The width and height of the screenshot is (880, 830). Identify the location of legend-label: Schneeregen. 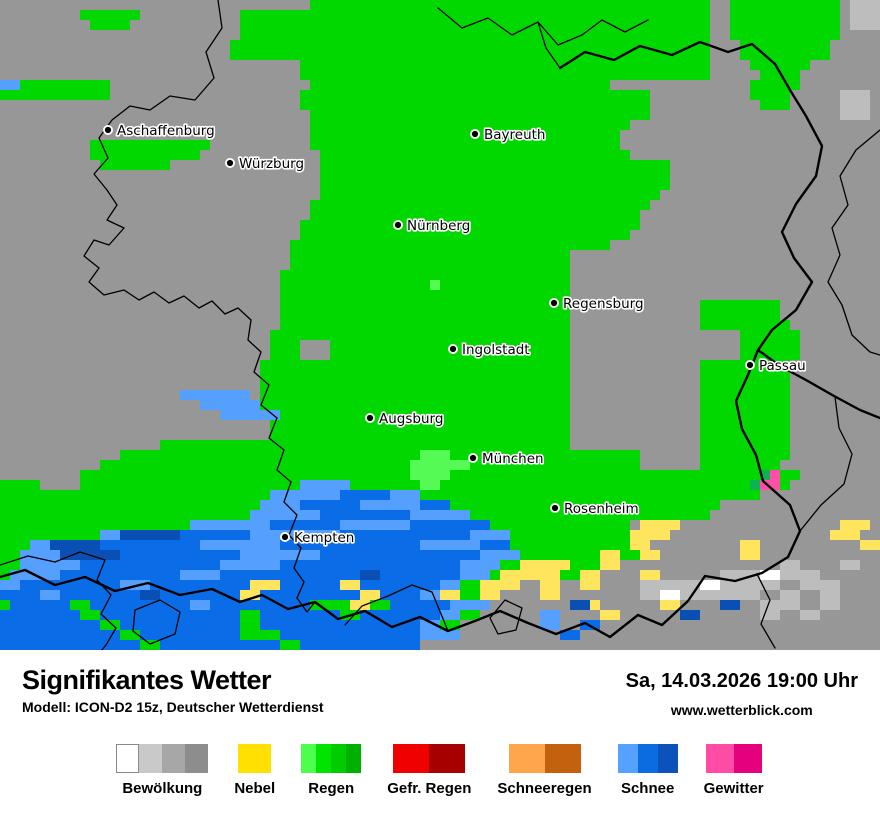
(544, 788).